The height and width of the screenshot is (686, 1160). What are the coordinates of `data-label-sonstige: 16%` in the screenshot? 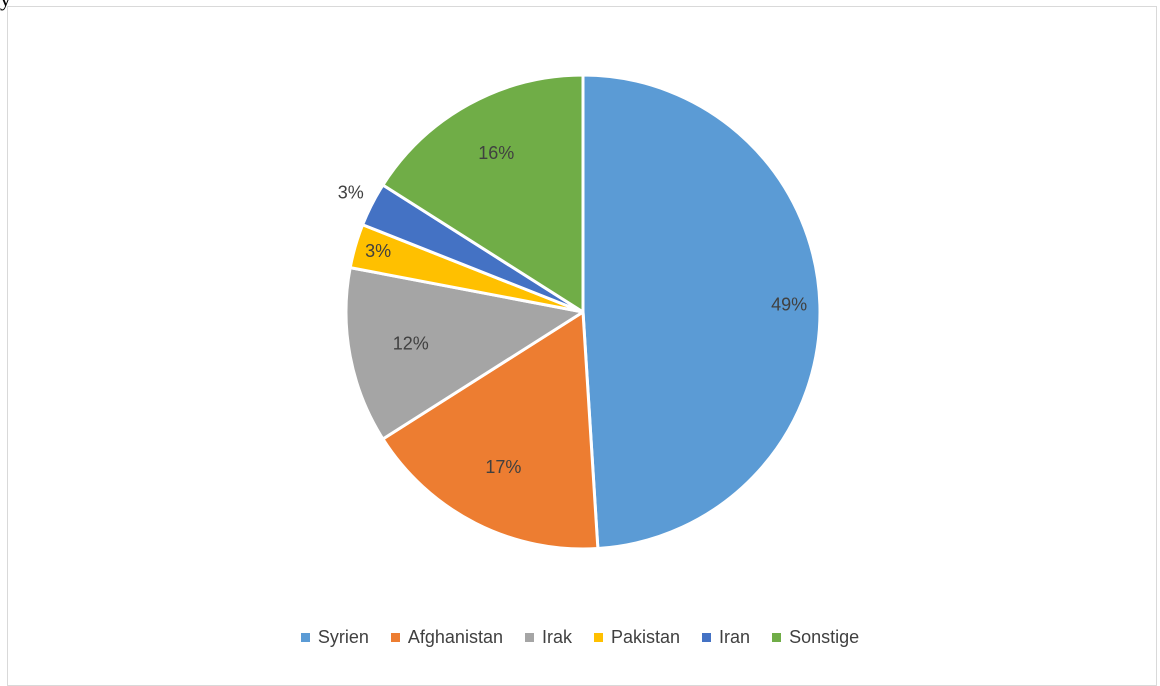 It's located at (496, 153).